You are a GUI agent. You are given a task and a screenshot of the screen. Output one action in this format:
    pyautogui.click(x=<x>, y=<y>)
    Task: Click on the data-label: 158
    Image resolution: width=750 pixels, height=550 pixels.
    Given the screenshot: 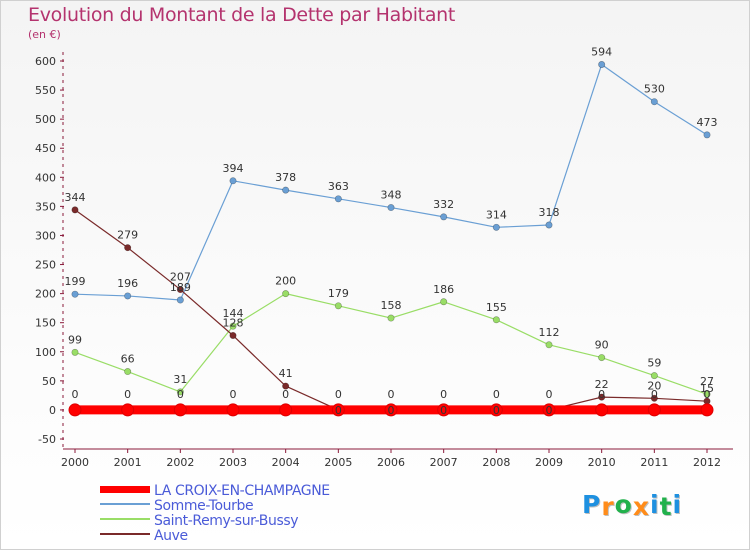 What is the action you would take?
    pyautogui.click(x=391, y=305)
    